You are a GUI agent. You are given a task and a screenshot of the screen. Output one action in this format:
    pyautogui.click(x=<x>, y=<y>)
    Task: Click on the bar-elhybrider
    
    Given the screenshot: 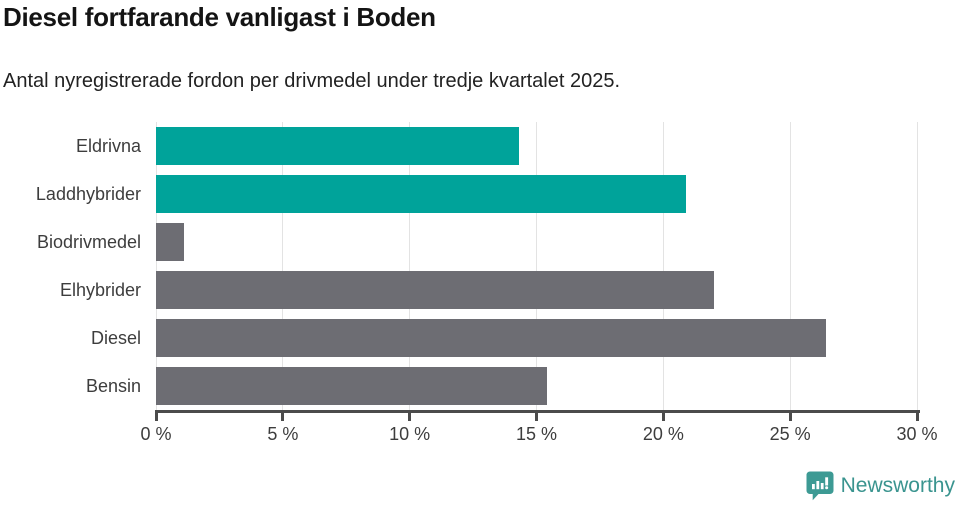 What is the action you would take?
    pyautogui.click(x=435, y=290)
    